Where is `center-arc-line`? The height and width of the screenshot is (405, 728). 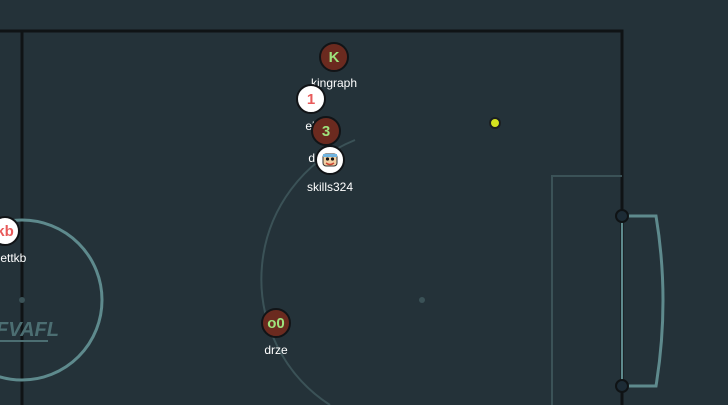 center-arc-line is located at coordinates (308, 272).